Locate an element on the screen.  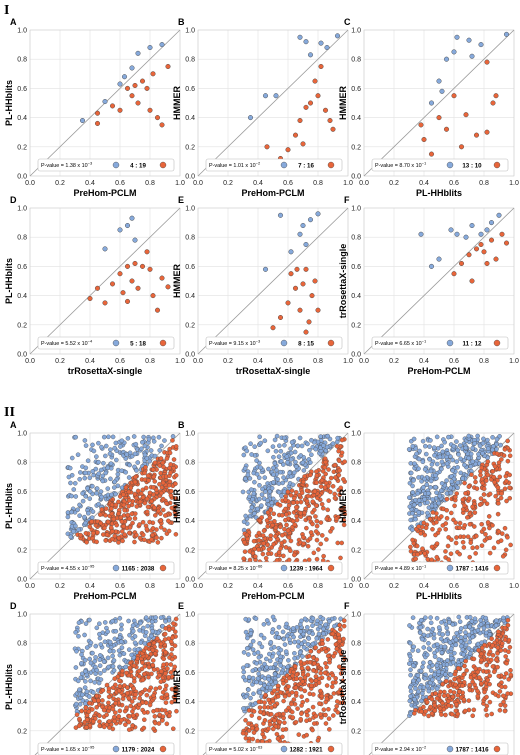
y-tick-label: 0.0 is located at coordinates (22, 580).